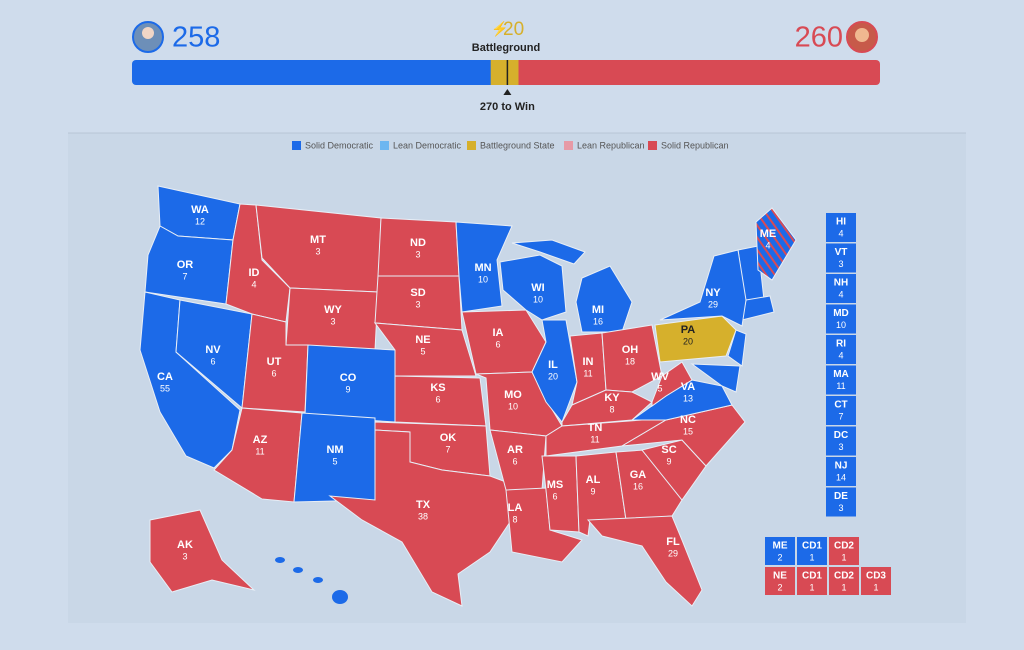 This screenshot has height=650, width=1024. What do you see at coordinates (274, 362) in the screenshot?
I see `state-abbr: UT` at bounding box center [274, 362].